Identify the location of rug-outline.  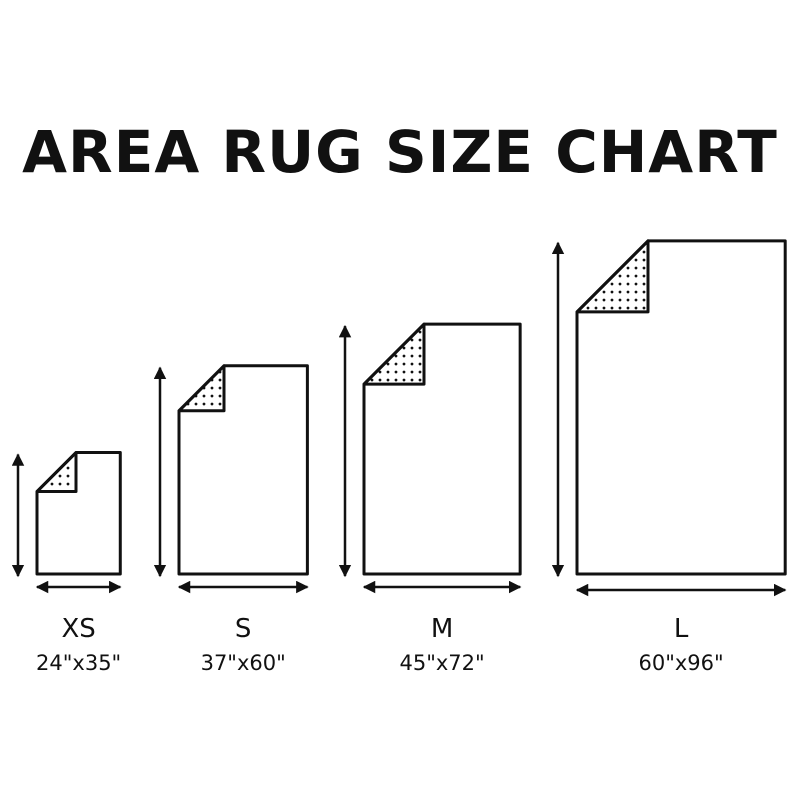
(78, 513).